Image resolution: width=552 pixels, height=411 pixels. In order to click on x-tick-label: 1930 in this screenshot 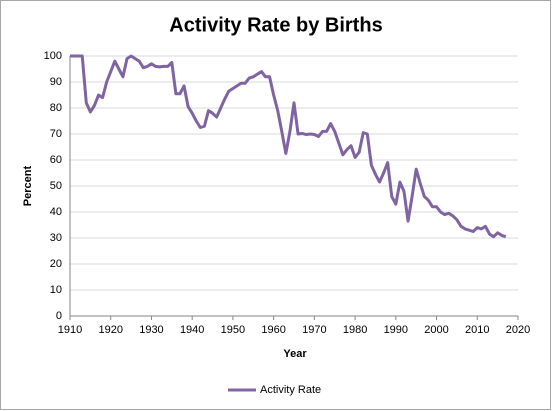, I will do `click(151, 330)`.